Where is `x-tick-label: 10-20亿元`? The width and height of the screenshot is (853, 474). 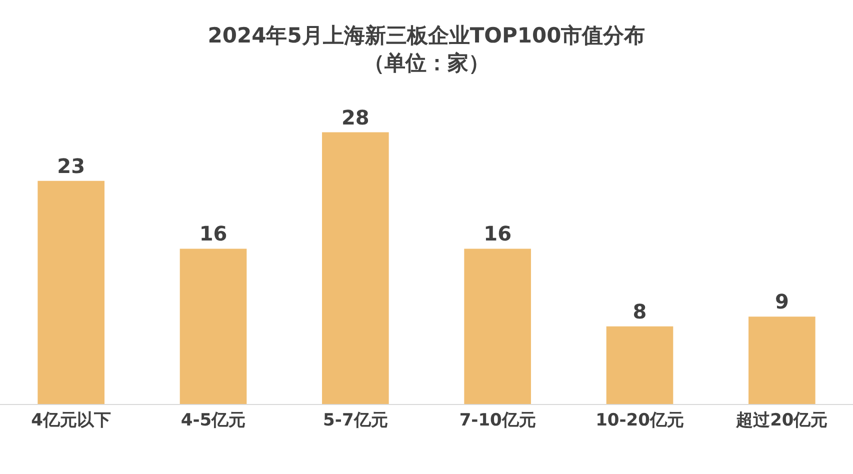 x-tick-label: 10-20亿元 is located at coordinates (640, 420).